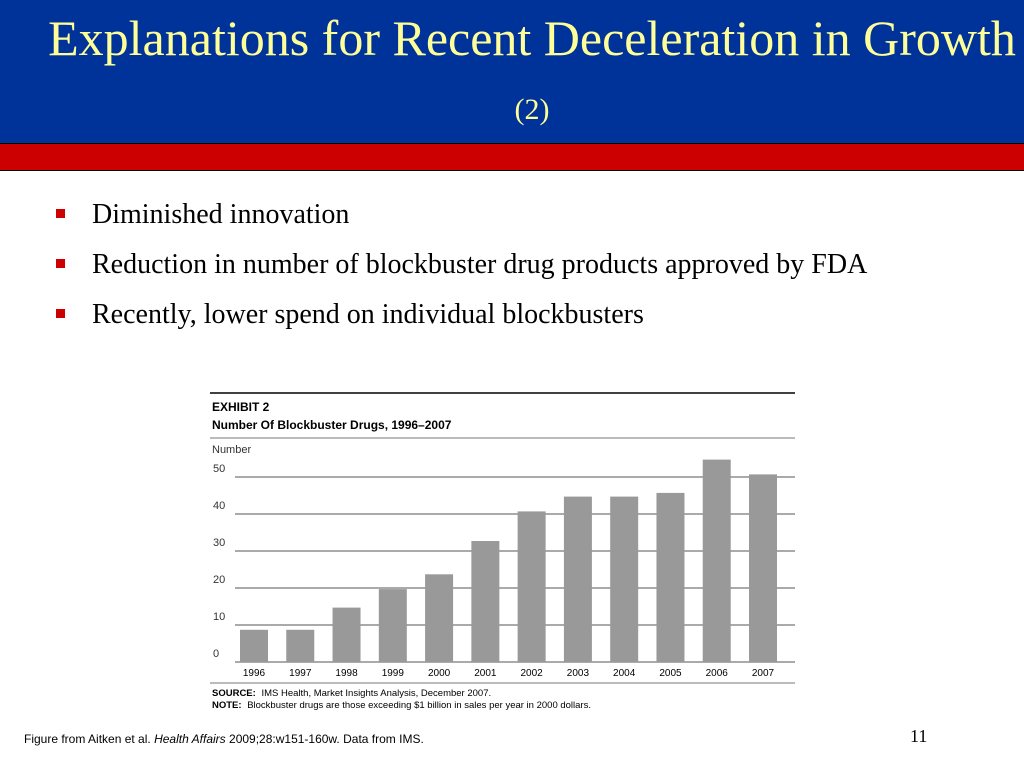  I want to click on bar-2007, so click(763, 568).